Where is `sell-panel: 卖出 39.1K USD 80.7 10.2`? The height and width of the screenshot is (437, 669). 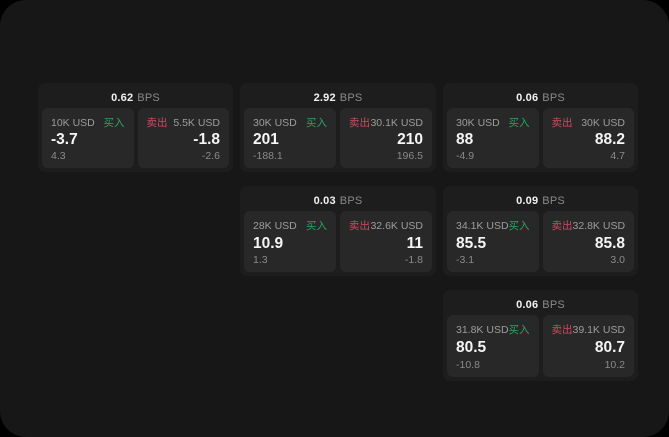
sell-panel: 卖出 39.1K USD 80.7 10.2 is located at coordinates (588, 346).